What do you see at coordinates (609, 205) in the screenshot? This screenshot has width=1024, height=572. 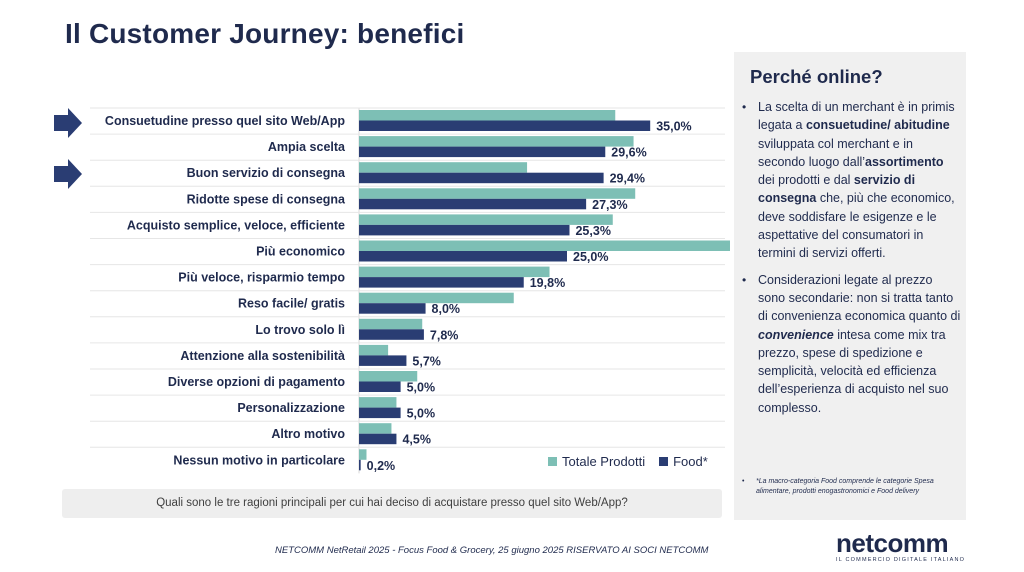 I see `data-label: 27,3%` at bounding box center [609, 205].